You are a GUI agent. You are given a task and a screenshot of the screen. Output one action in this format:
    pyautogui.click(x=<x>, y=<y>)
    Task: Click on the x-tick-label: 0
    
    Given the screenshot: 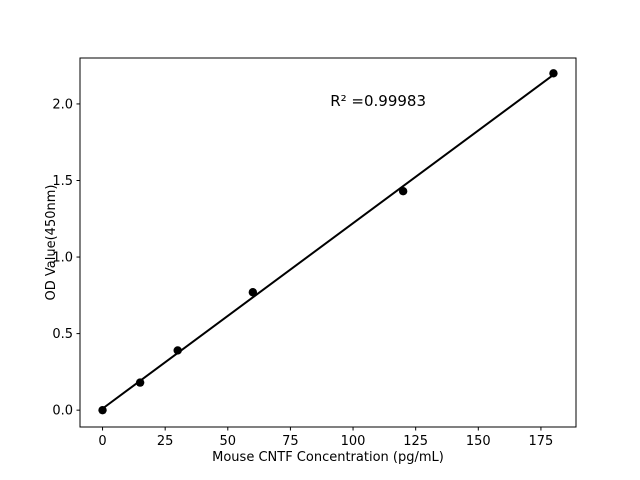 What is the action you would take?
    pyautogui.click(x=102, y=441)
    